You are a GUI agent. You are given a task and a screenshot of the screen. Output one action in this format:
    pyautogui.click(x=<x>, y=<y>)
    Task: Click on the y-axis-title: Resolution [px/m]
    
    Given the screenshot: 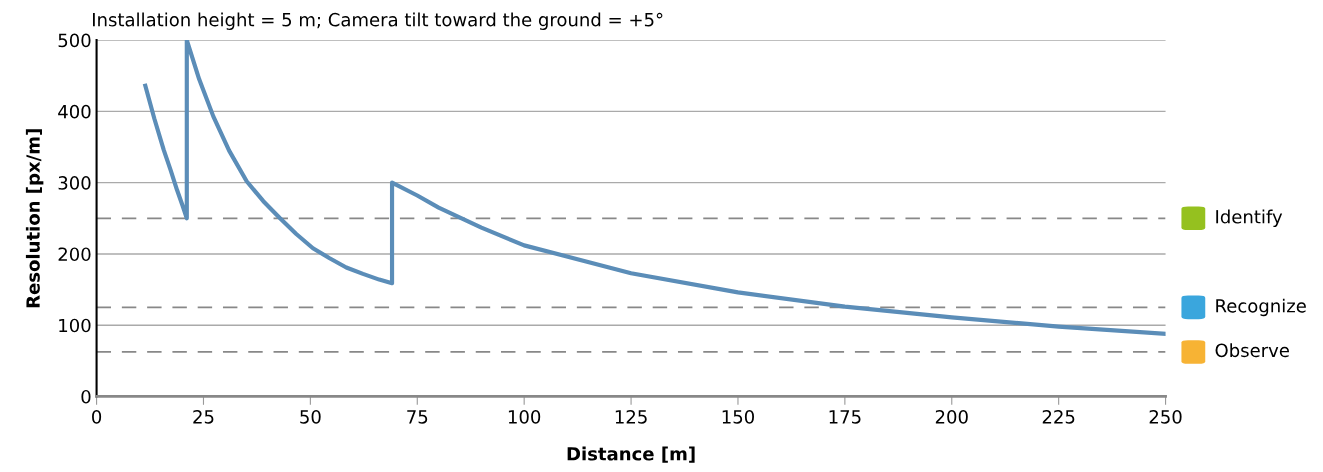 What is the action you would take?
    pyautogui.click(x=34, y=218)
    